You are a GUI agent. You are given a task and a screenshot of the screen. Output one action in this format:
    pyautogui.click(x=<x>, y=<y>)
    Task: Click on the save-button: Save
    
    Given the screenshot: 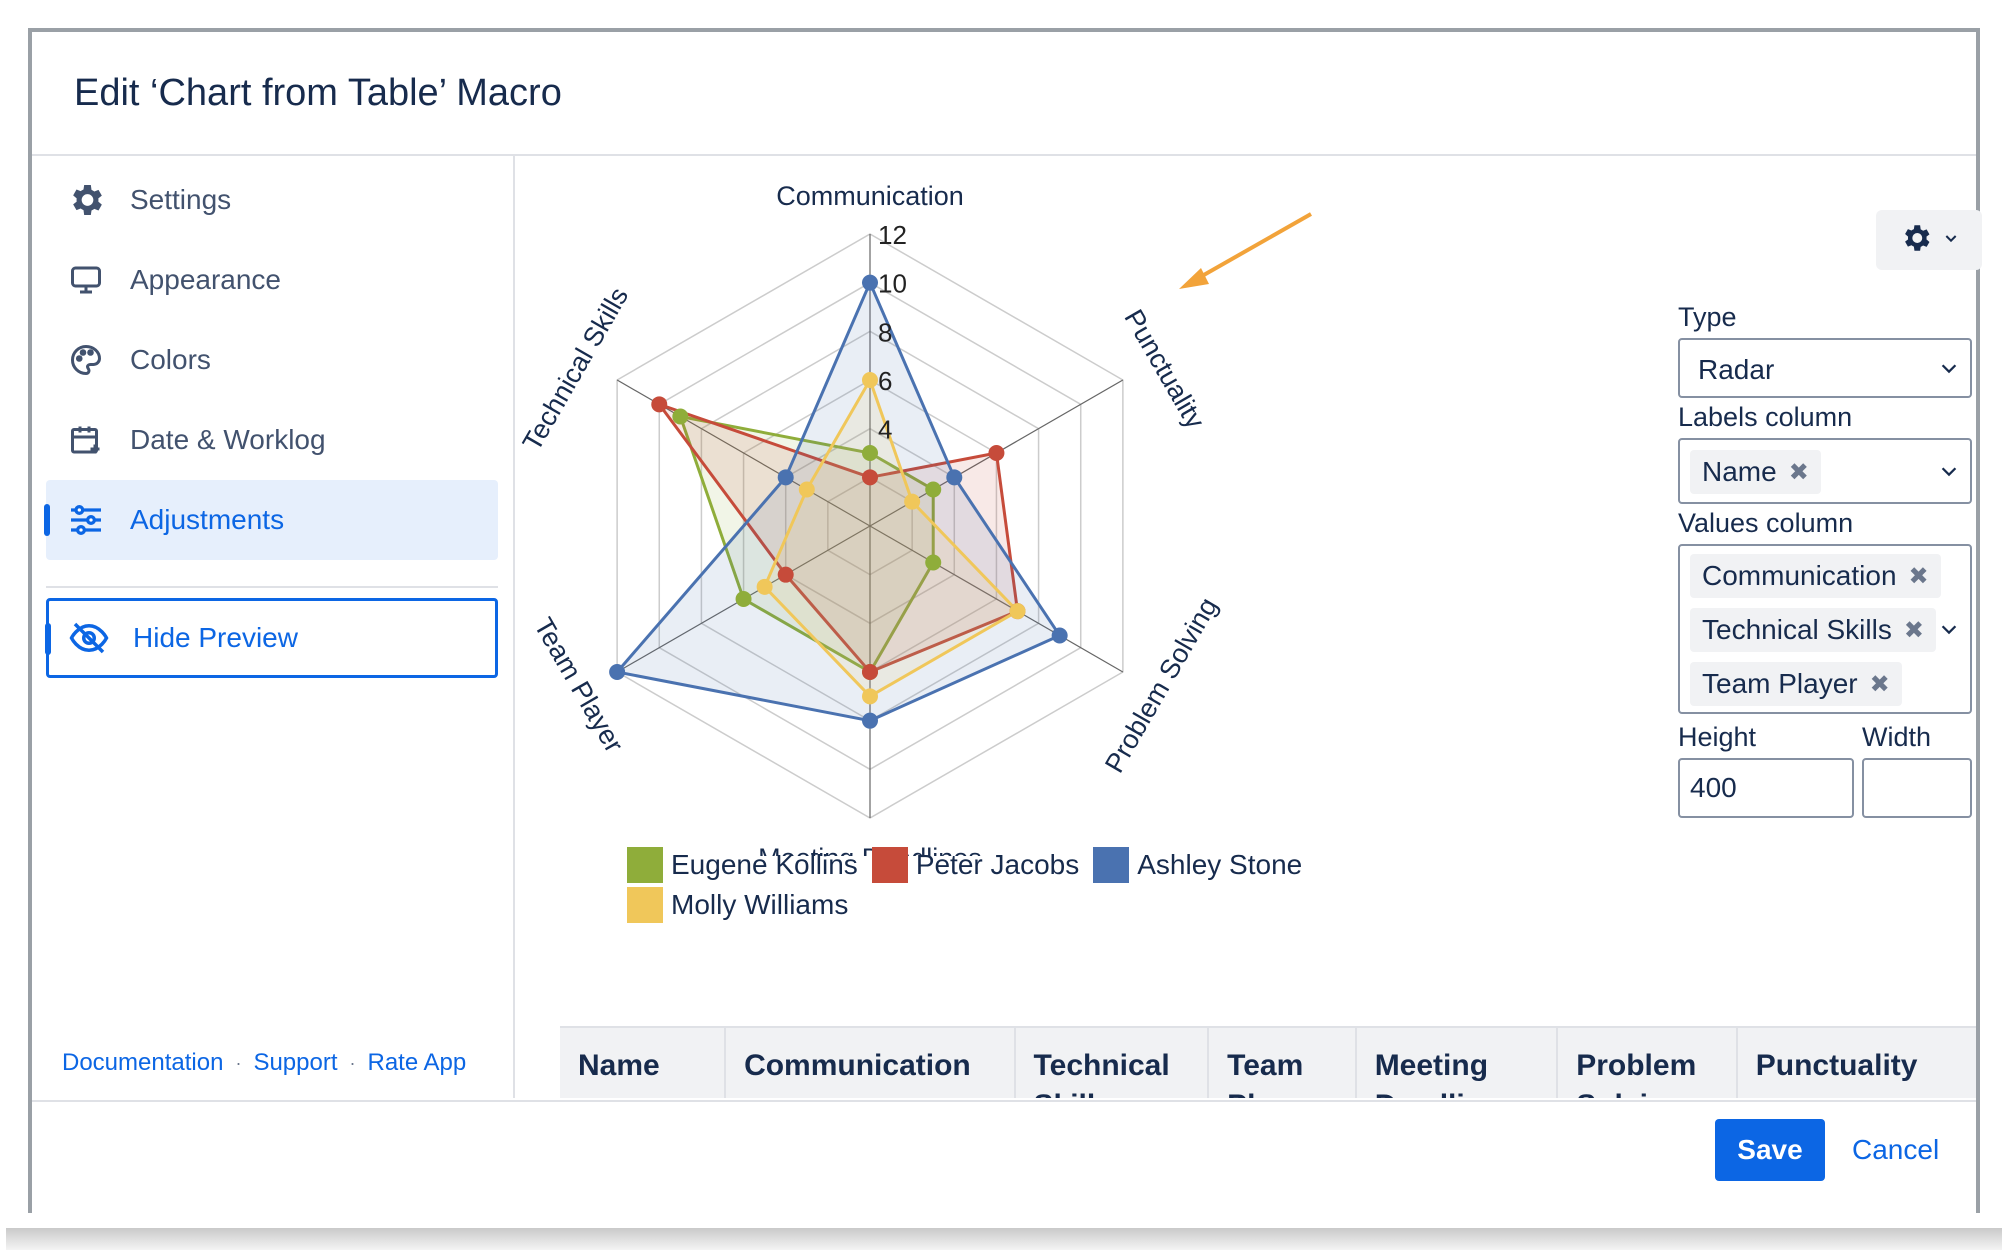 What is the action you would take?
    pyautogui.click(x=1770, y=1150)
    